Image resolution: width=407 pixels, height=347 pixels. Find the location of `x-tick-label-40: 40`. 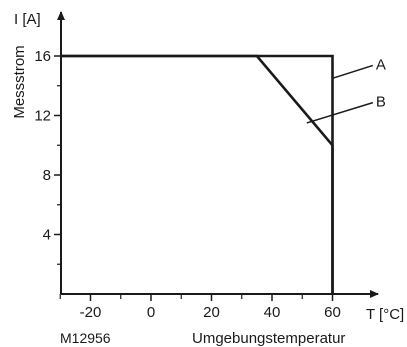

x-tick-label-40: 40 is located at coordinates (272, 312).